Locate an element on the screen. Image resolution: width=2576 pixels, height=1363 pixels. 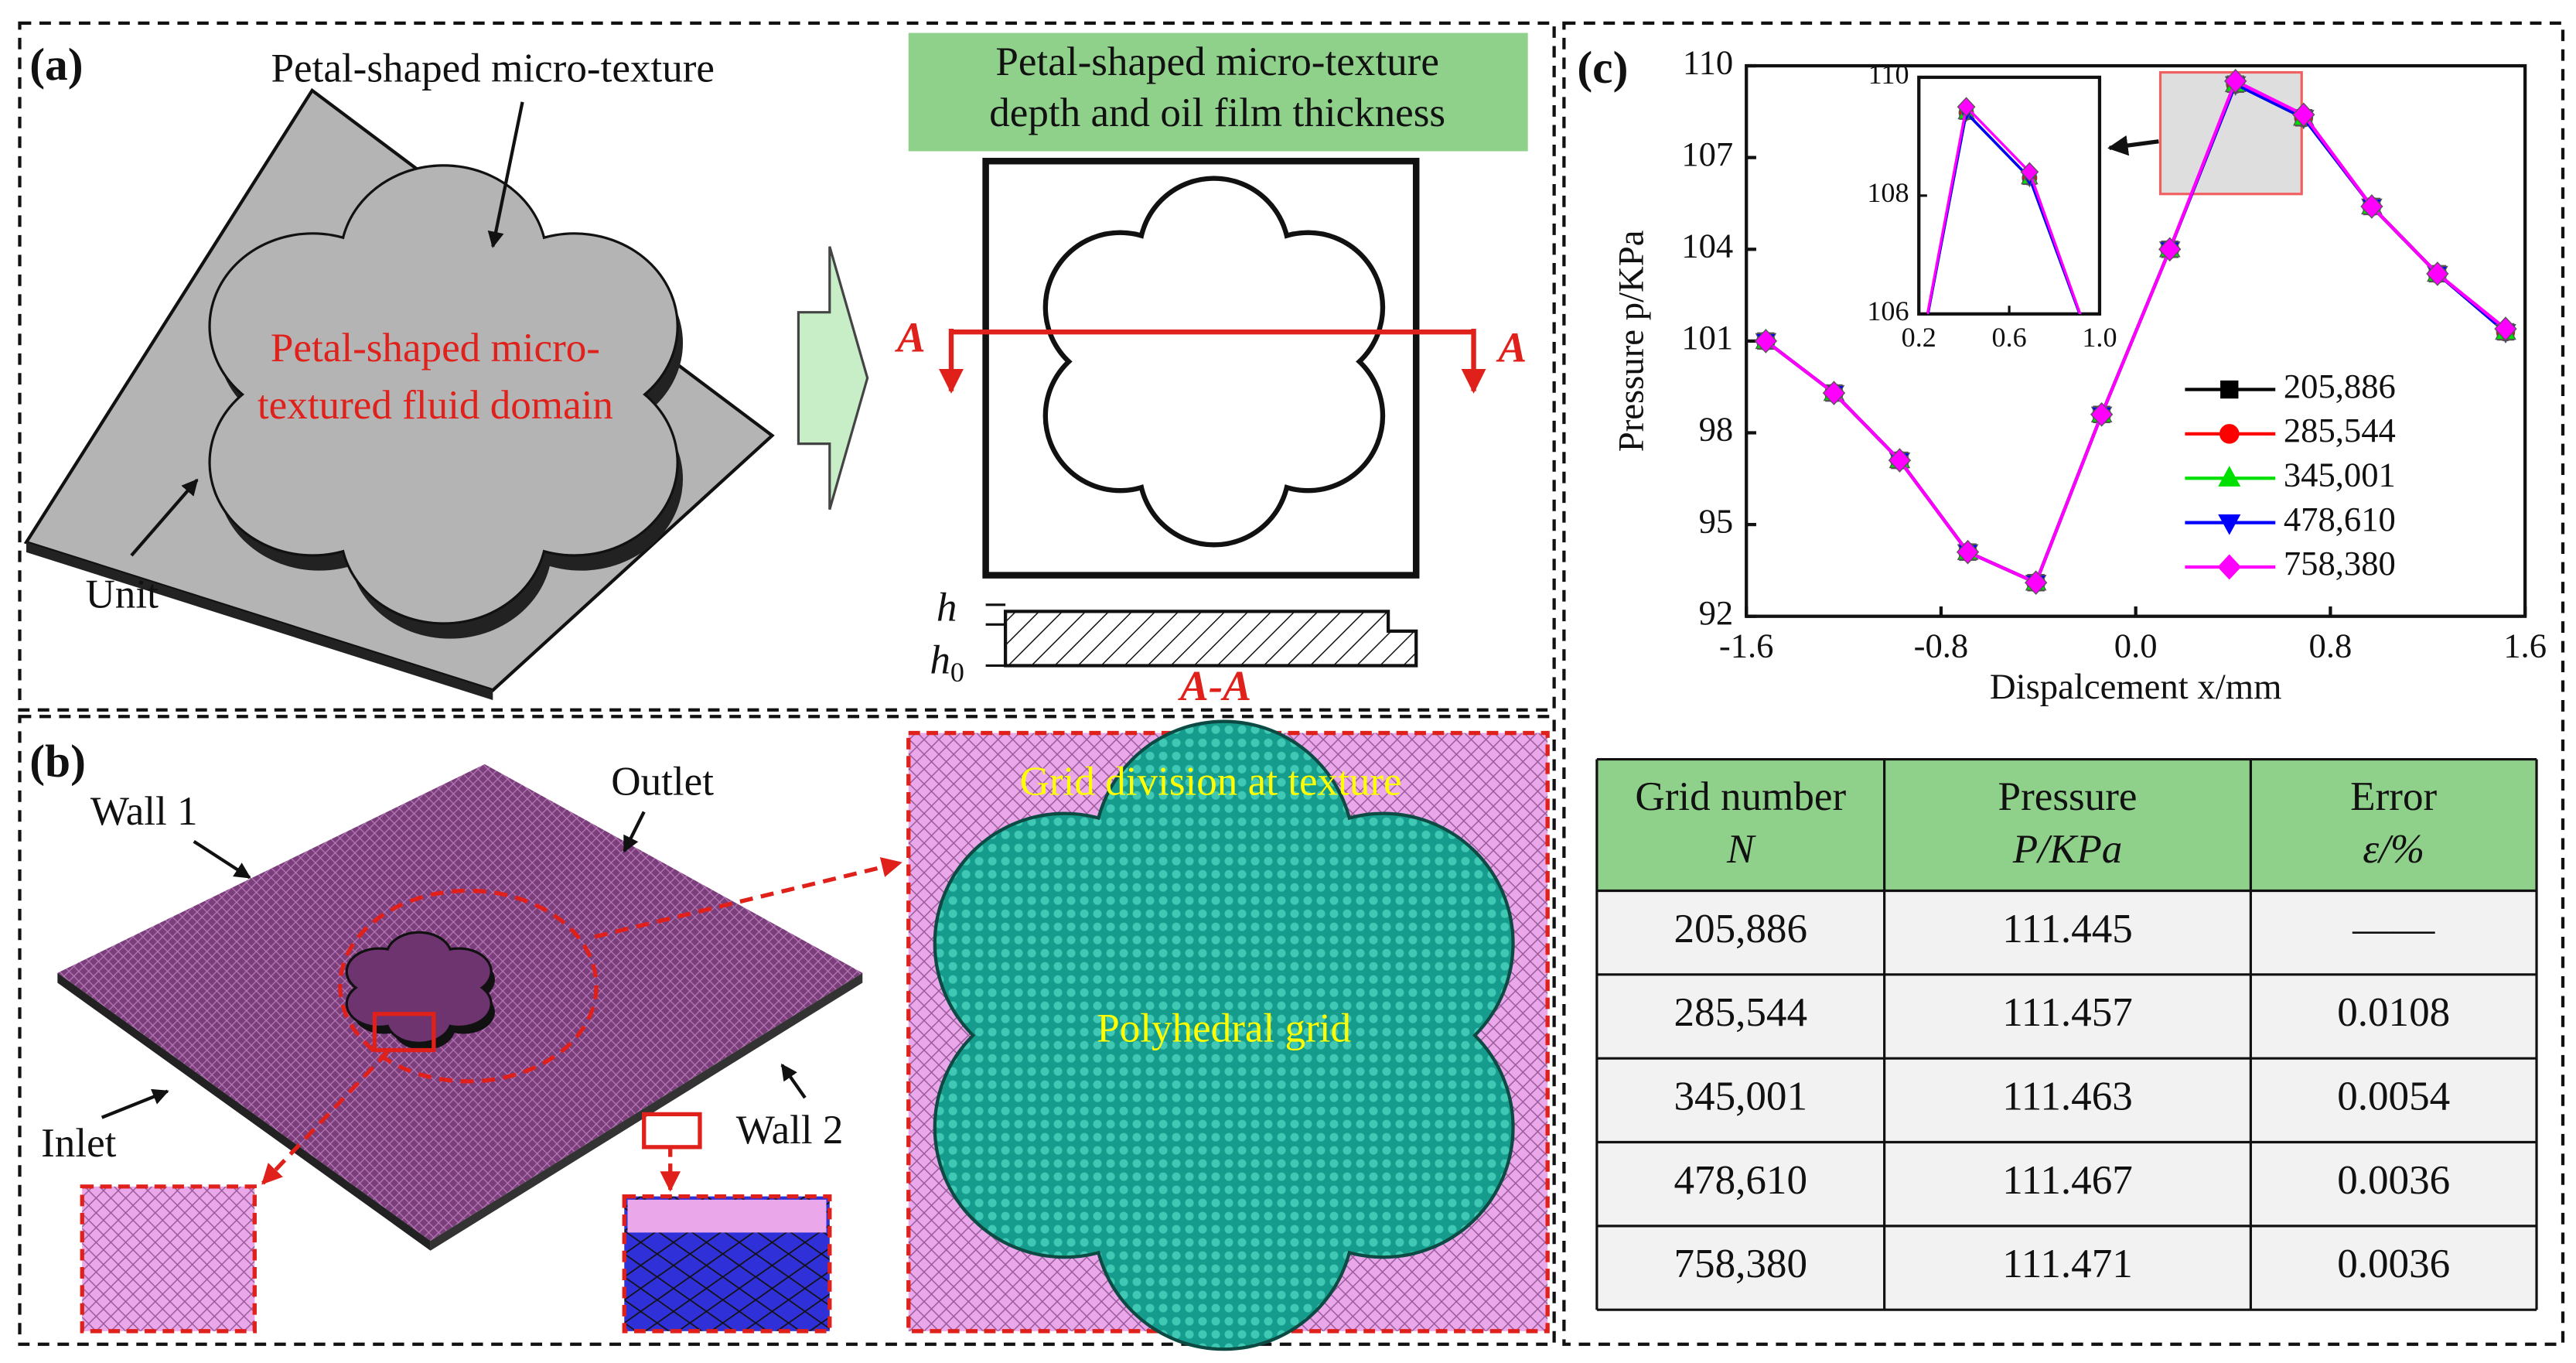
table-header: Grid number is located at coordinates (1741, 797).